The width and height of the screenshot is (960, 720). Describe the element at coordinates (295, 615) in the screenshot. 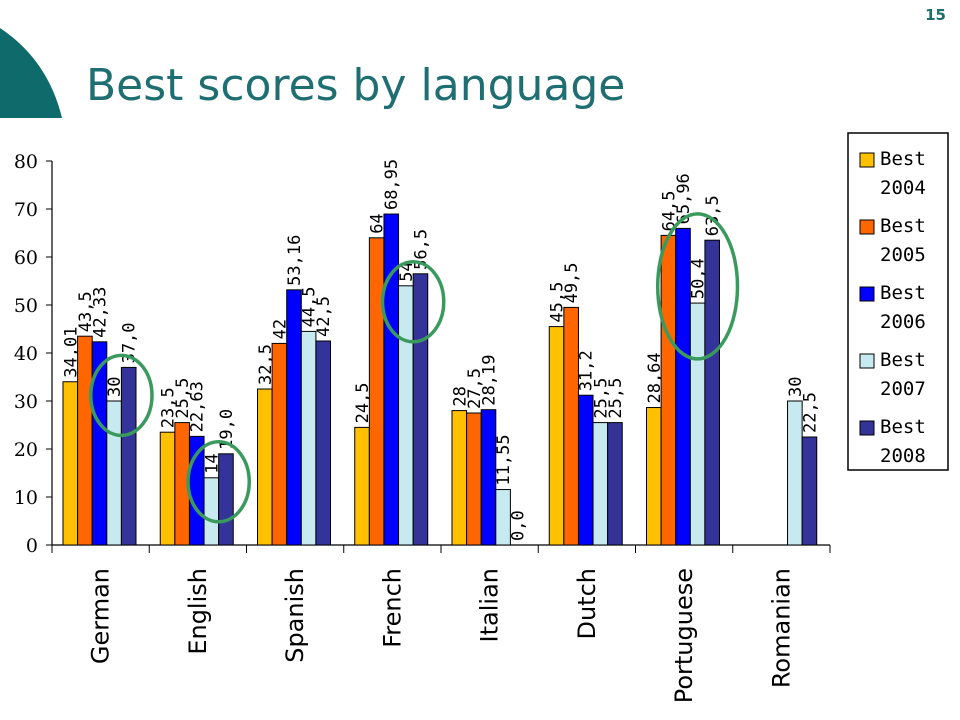

I see `x-category-label: Spanish` at that location.